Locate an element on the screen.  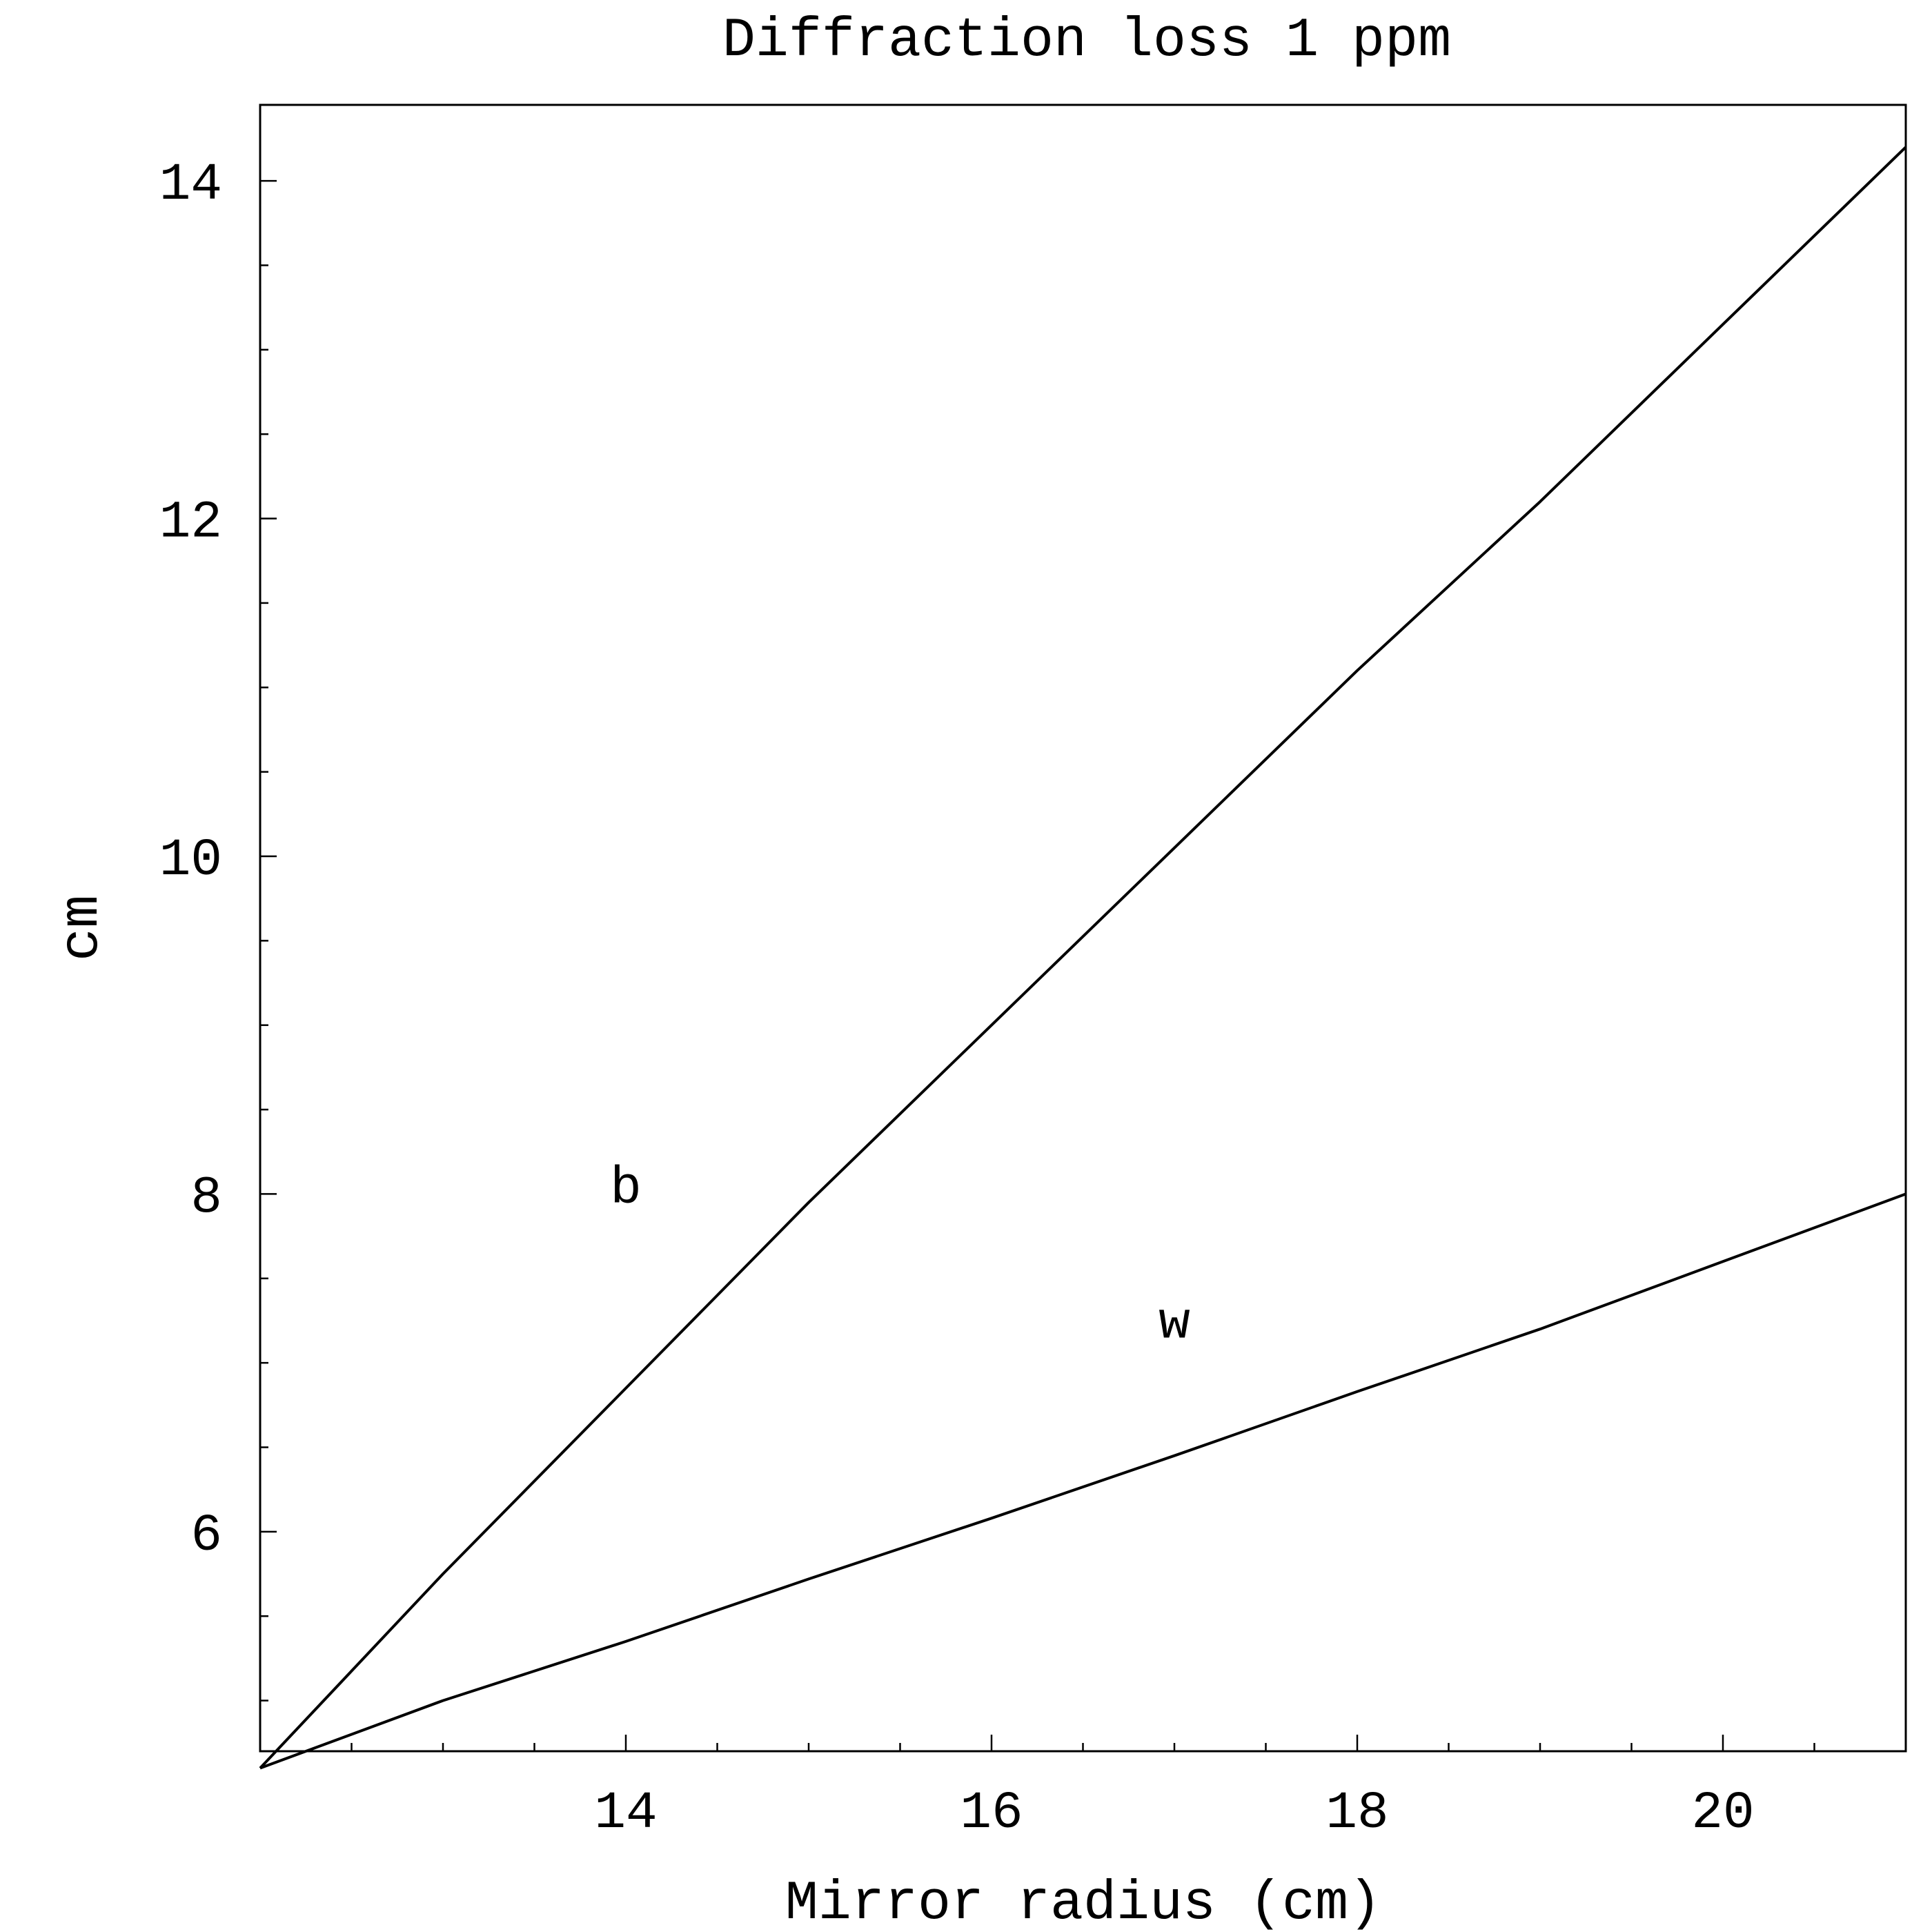
y-axis-label: cm is located at coordinates (82, 928).